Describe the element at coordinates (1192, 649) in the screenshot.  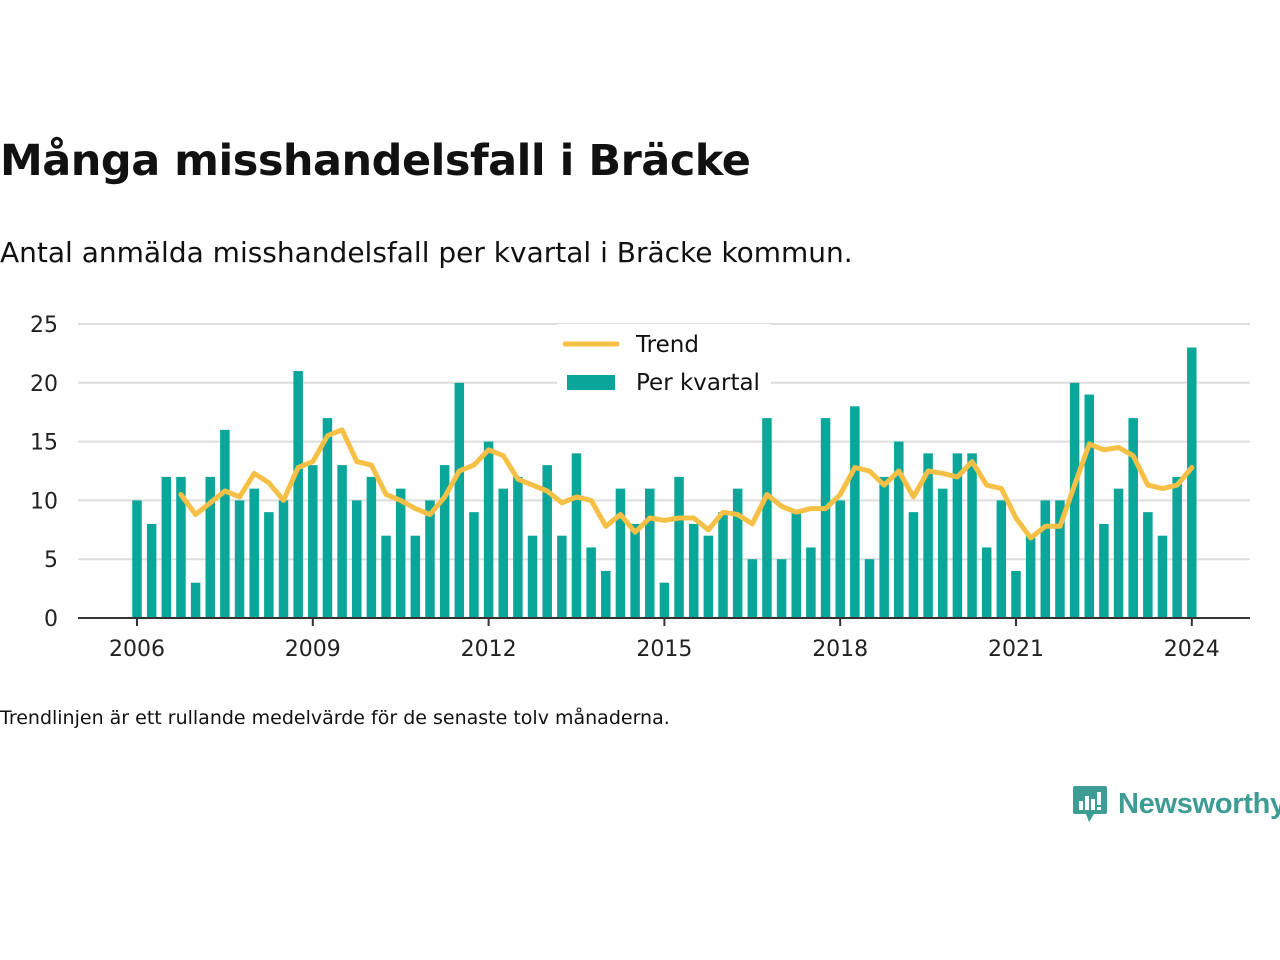
I see `x-tick-label: 2024` at that location.